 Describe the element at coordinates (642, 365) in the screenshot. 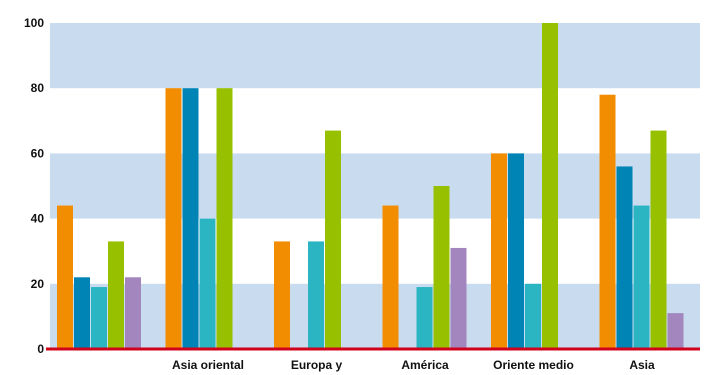

I see `x-category-label: Asia` at that location.